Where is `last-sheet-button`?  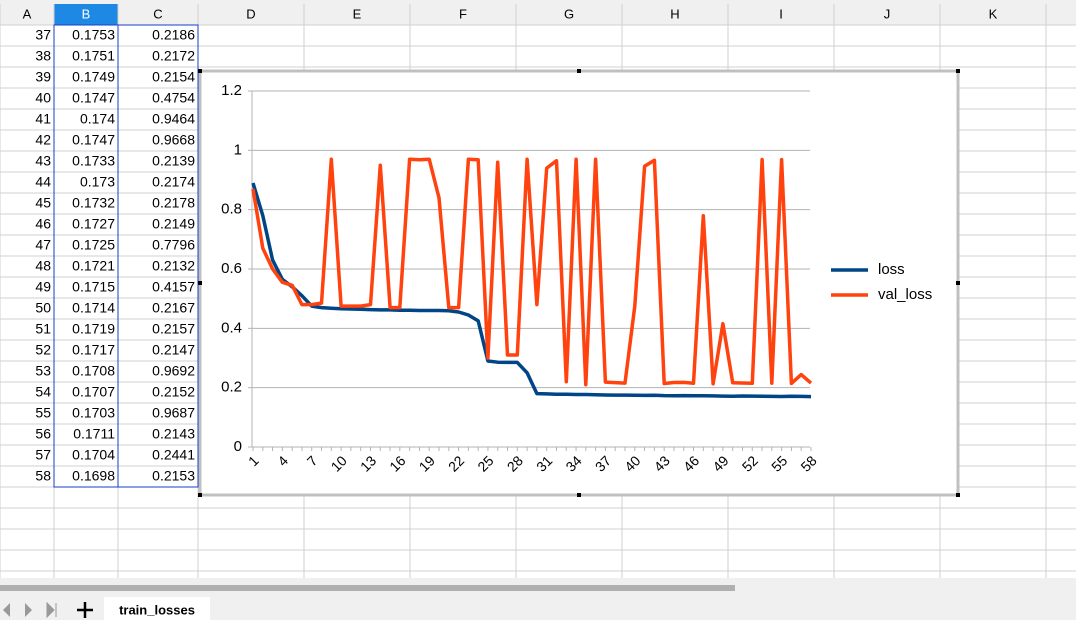 last-sheet-button is located at coordinates (51, 610).